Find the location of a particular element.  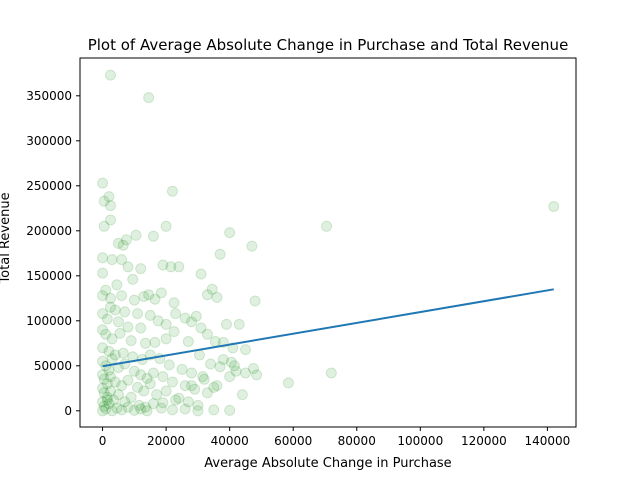

y-tick-label: 0 is located at coordinates (68, 411).